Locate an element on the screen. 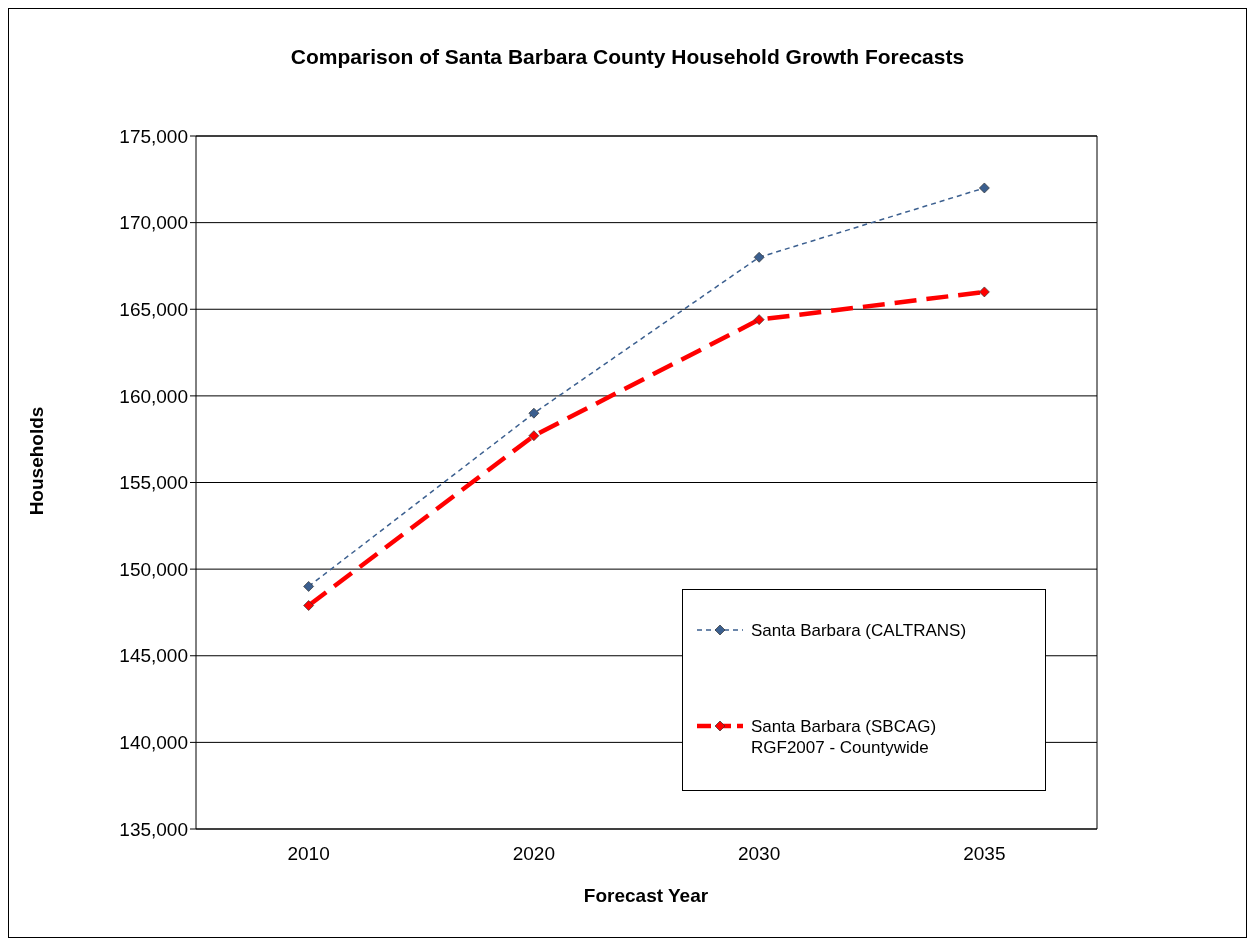 Image resolution: width=1253 pixels, height=944 pixels. y-tick-label: 160,000 is located at coordinates (153, 396).